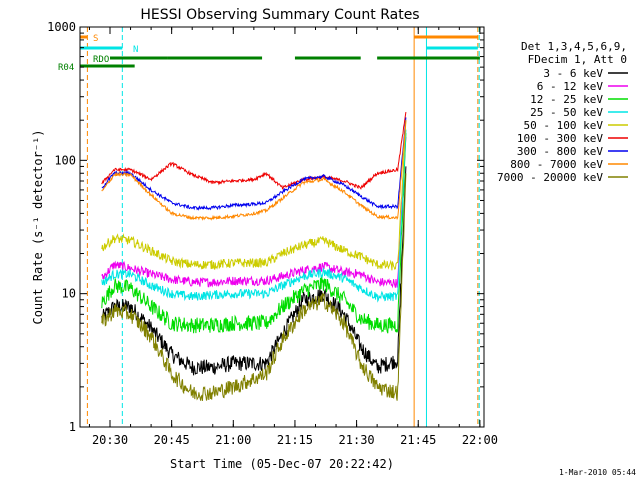 The image size is (640, 480). I want to click on legend-label-6: 300 - 800 keV, so click(560, 151).